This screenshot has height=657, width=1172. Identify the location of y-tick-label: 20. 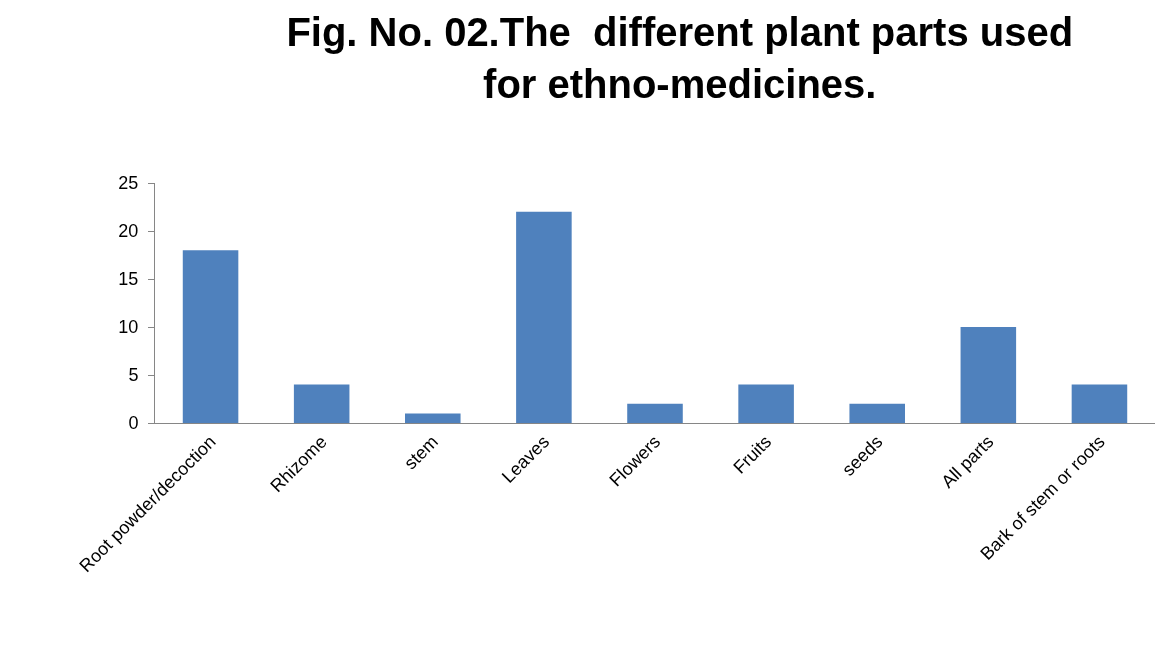
(128, 231).